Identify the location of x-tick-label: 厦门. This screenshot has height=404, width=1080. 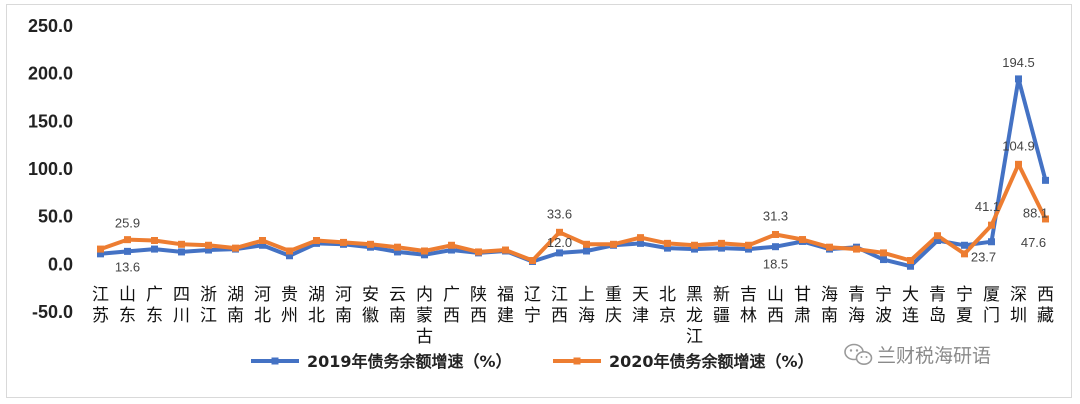
(991, 305).